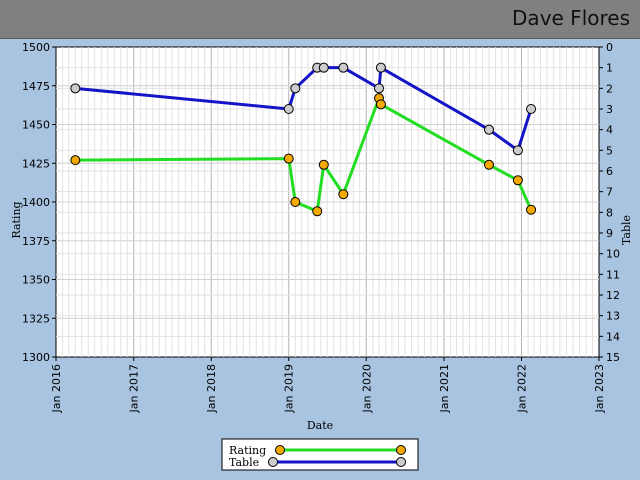 Image resolution: width=640 pixels, height=480 pixels. I want to click on x-tick-label: Jan 2023, so click(599, 388).